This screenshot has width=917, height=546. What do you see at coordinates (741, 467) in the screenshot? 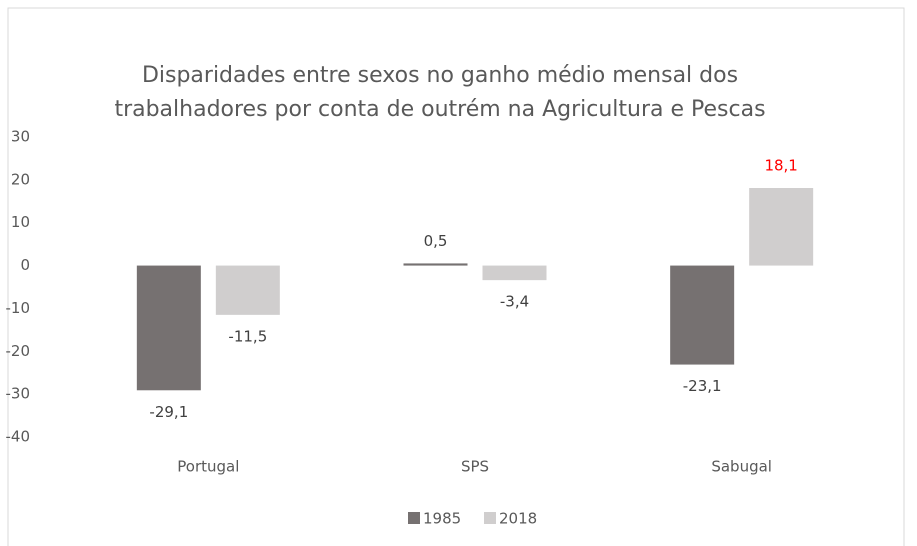
I see `x-tick-label: Sabugal` at bounding box center [741, 467].